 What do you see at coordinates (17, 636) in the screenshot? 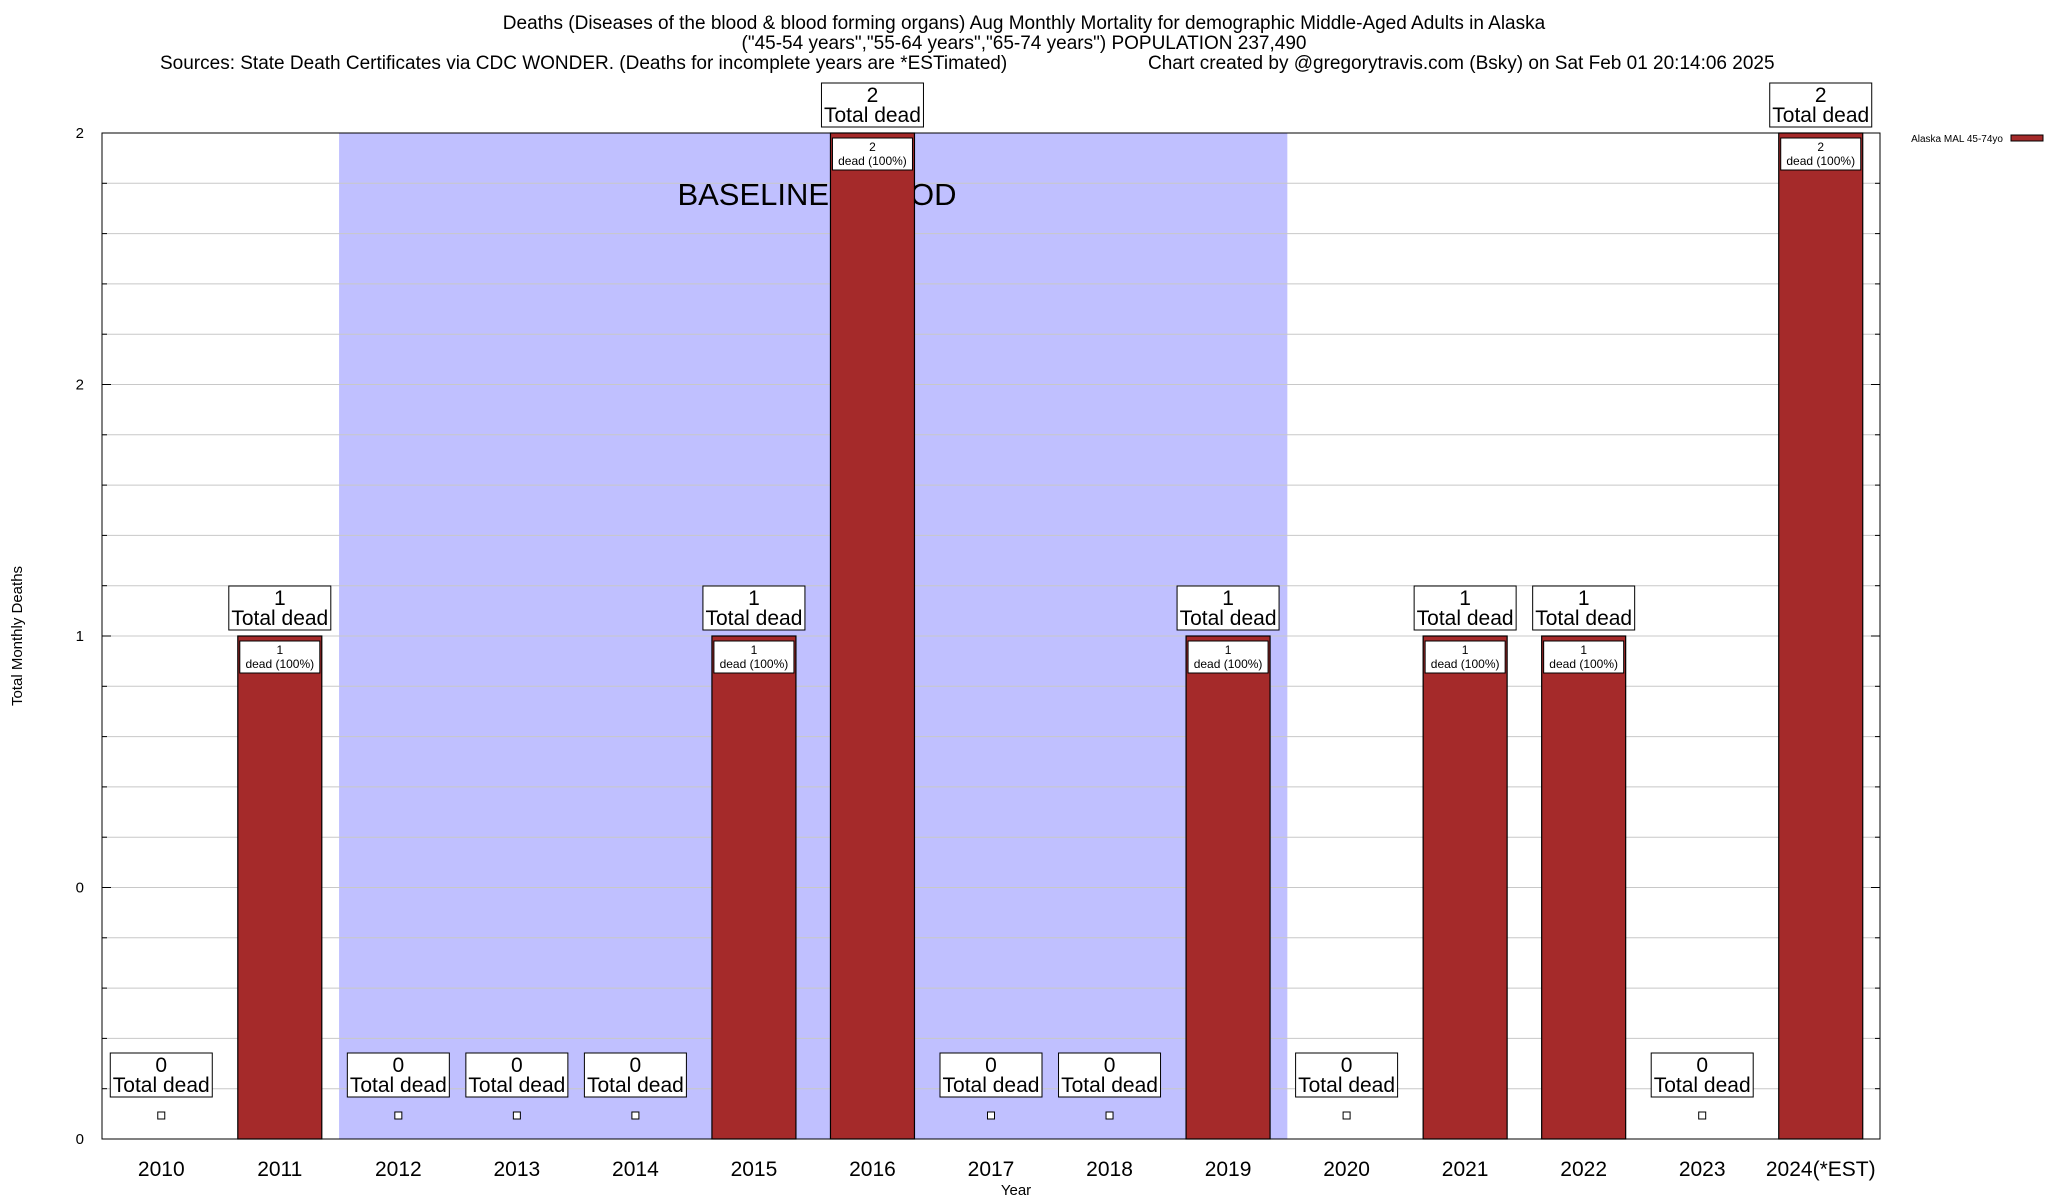
I see `y-axis-title: Total Monthly Deaths` at bounding box center [17, 636].